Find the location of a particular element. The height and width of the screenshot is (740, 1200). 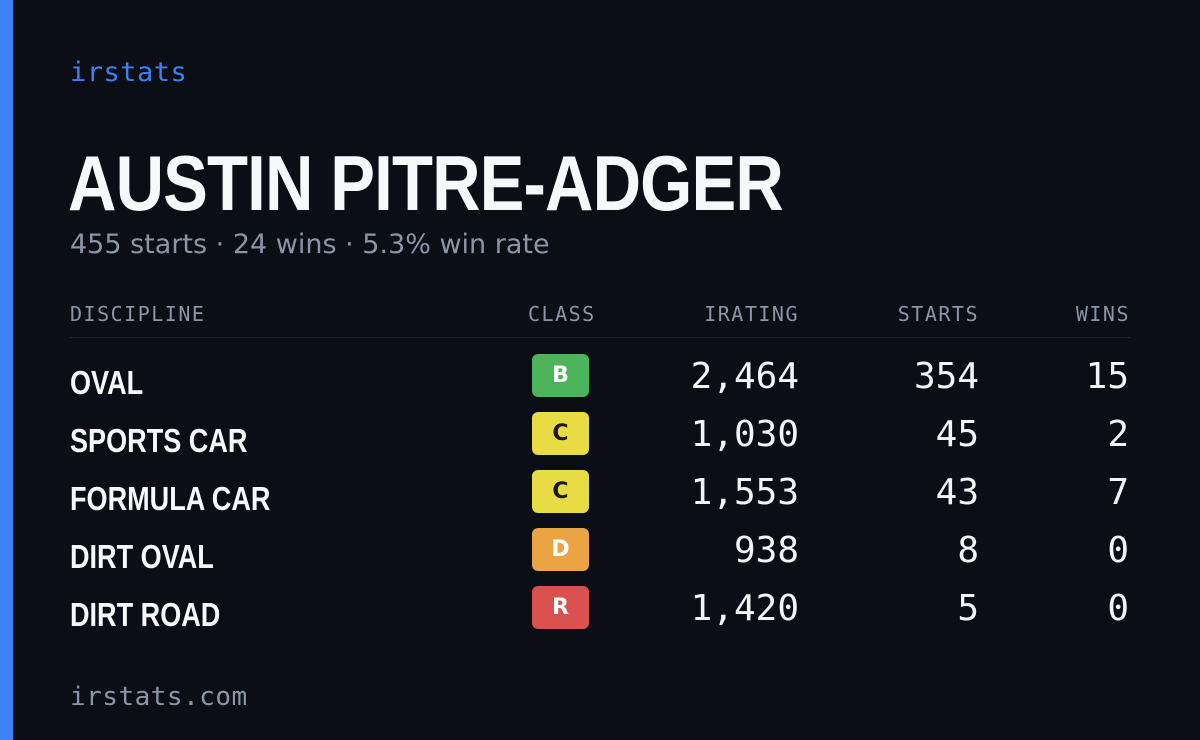

table-header: DISCIPLINE CLASS IRATING STARTS WINS is located at coordinates (600, 319).